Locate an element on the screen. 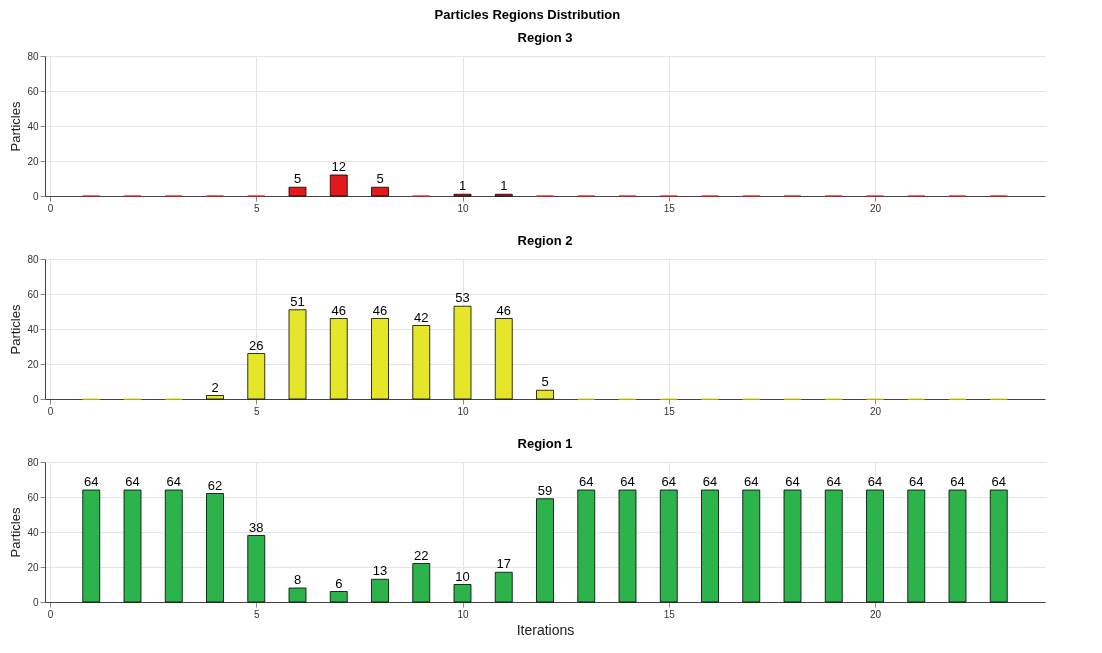 This screenshot has width=1102, height=653. data-label: 2 is located at coordinates (215, 387).